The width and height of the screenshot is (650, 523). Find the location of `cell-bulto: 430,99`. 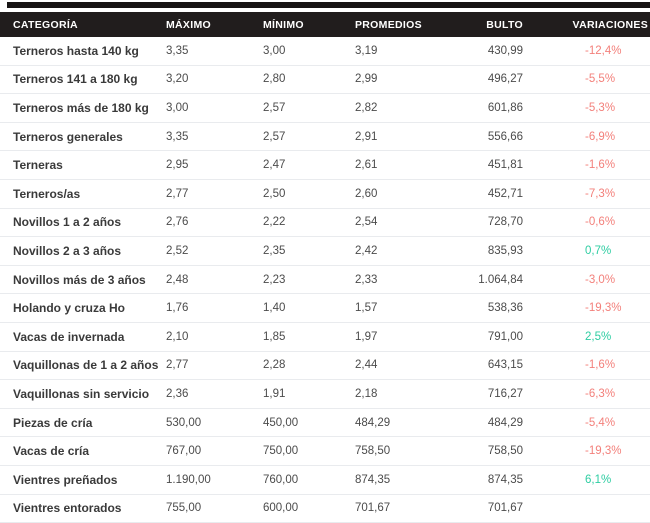

cell-bulto: 430,99 is located at coordinates (505, 50).